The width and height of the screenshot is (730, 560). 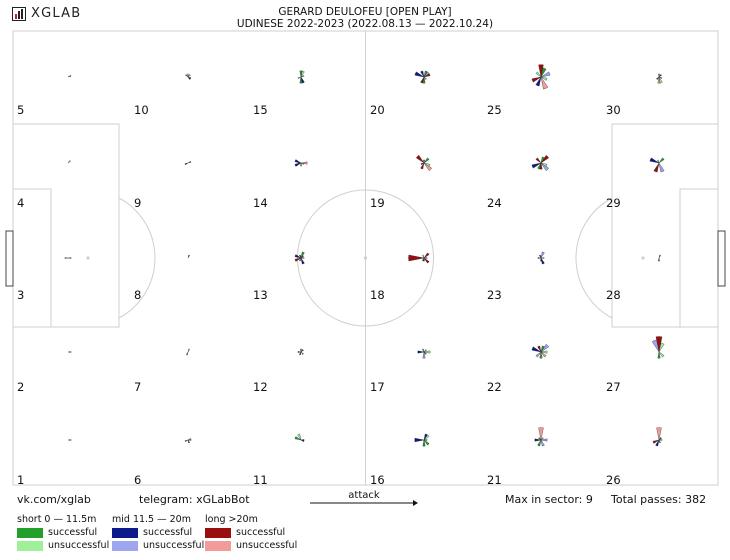 I want to click on zone-label: 2, so click(x=20, y=387).